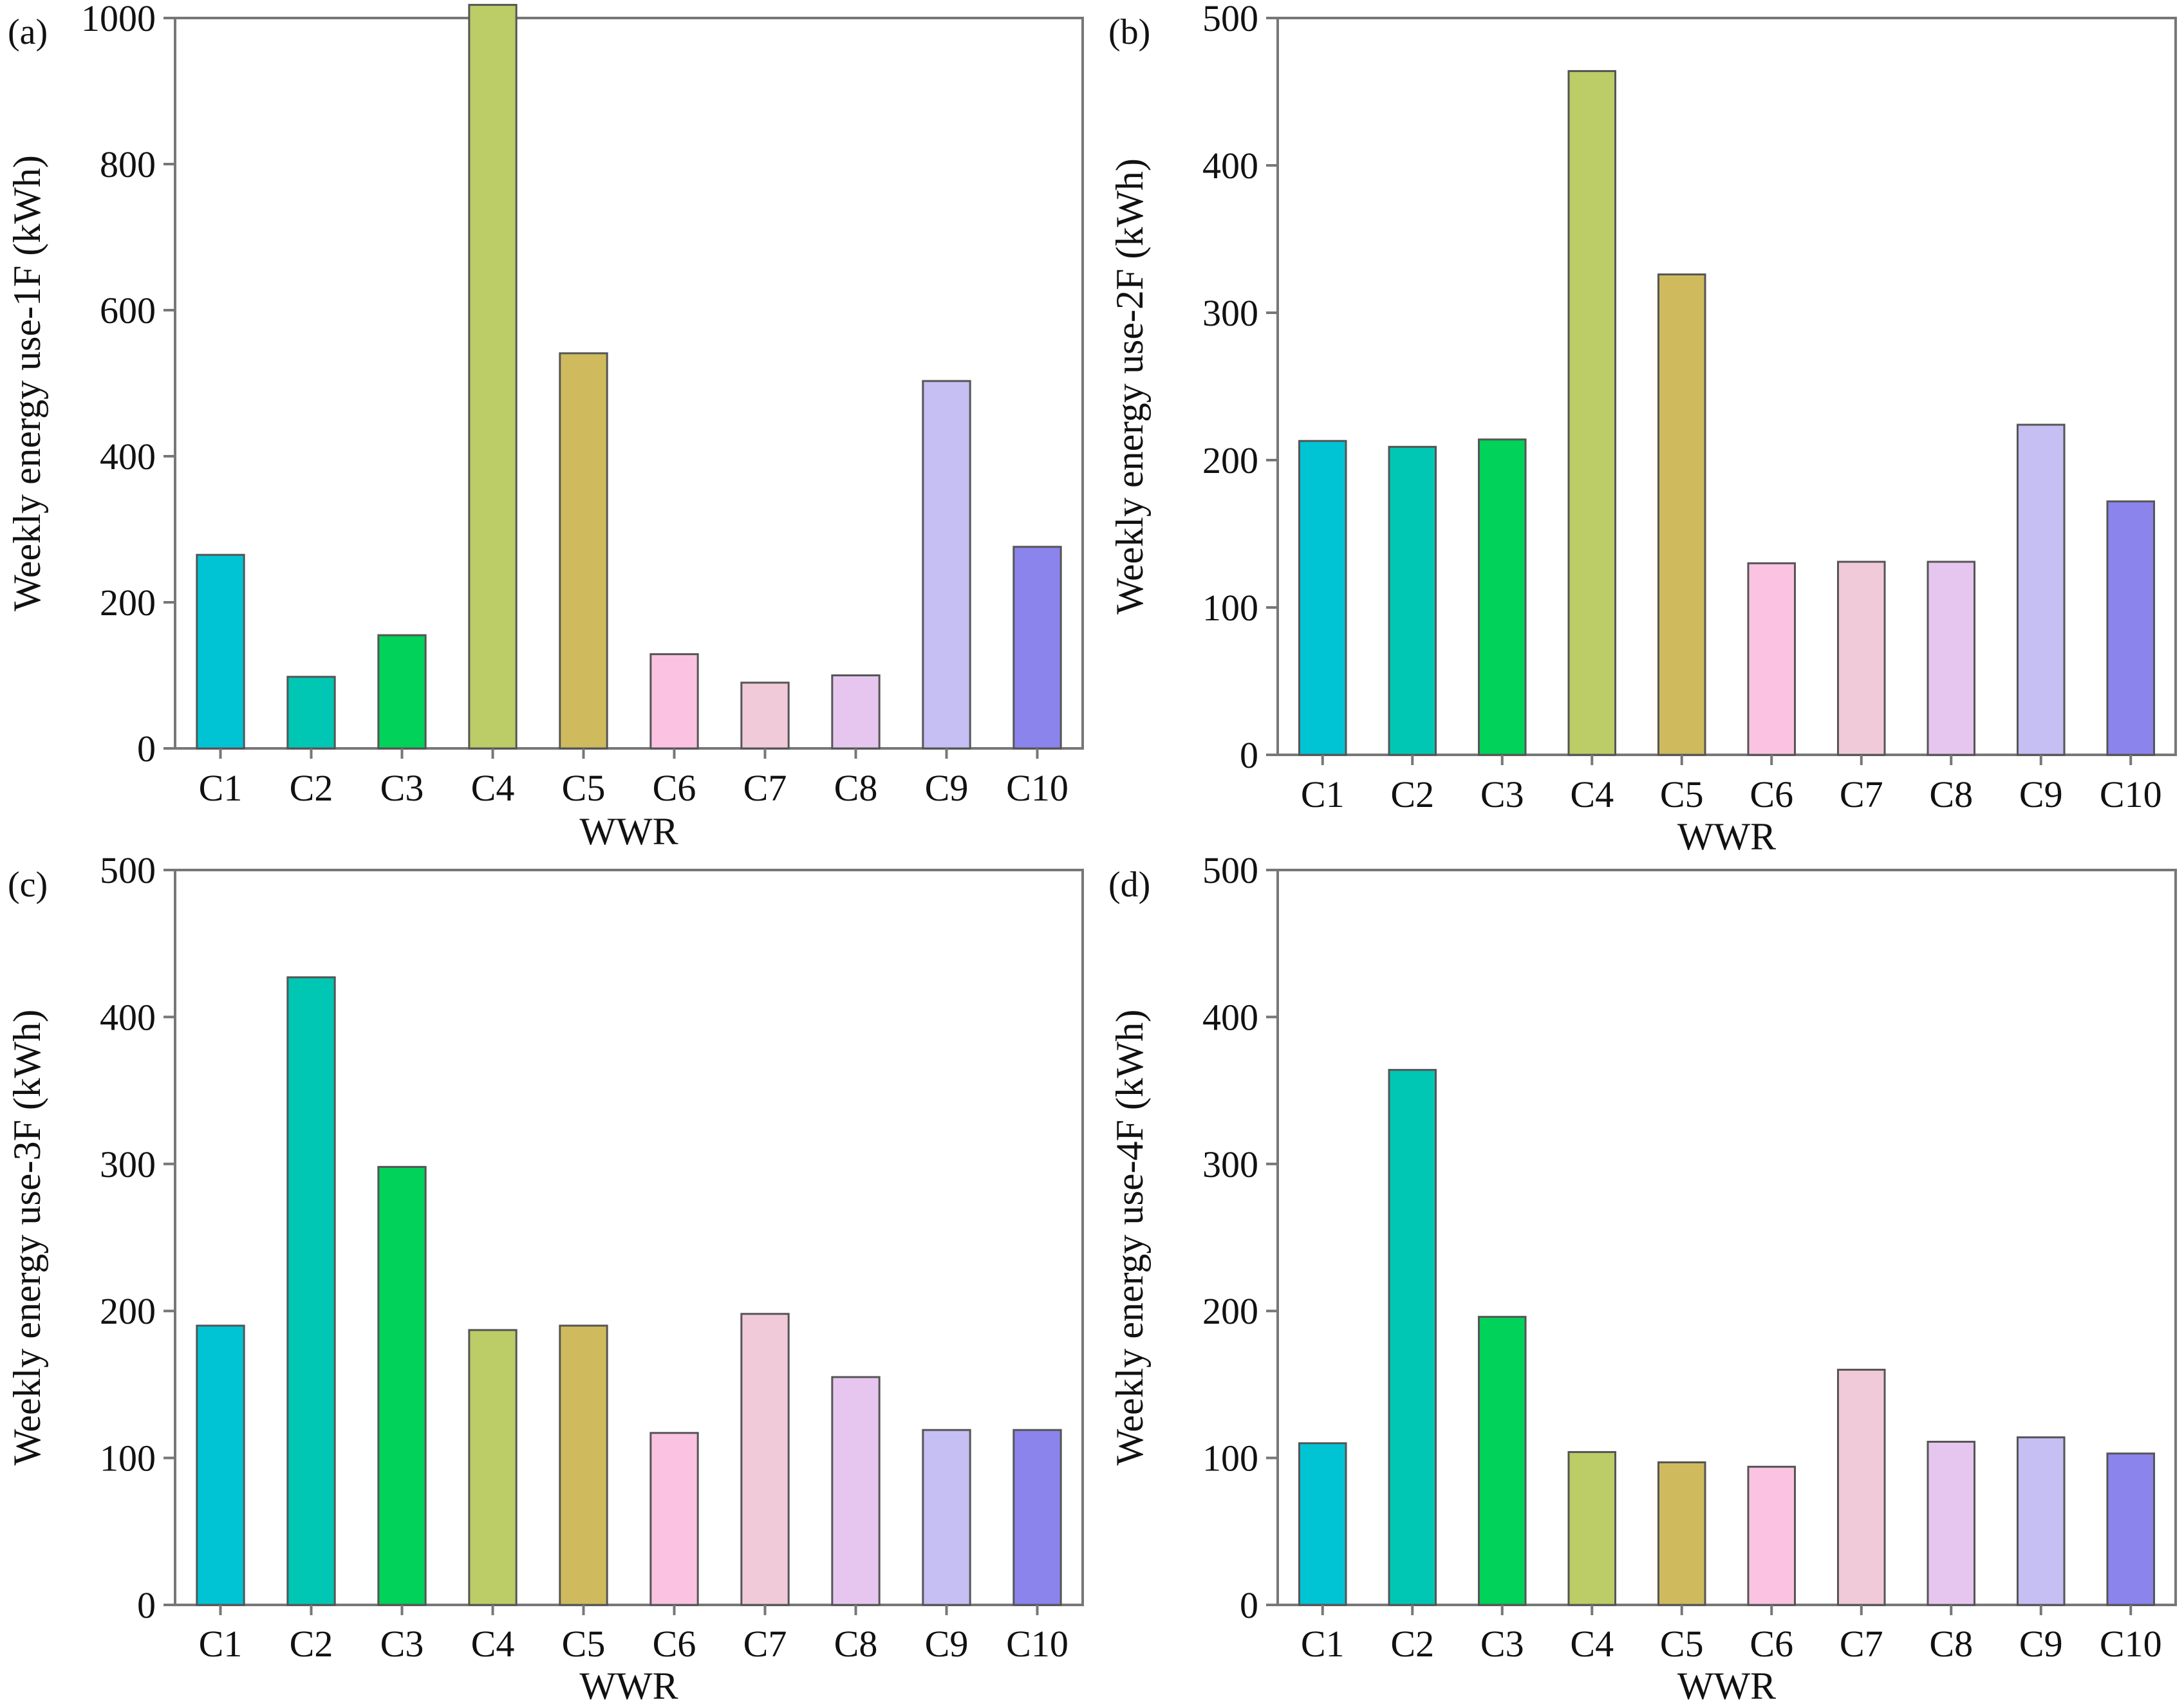 This screenshot has height=1704, width=2184. What do you see at coordinates (1502, 597) in the screenshot?
I see `panel-b-bar-c3` at bounding box center [1502, 597].